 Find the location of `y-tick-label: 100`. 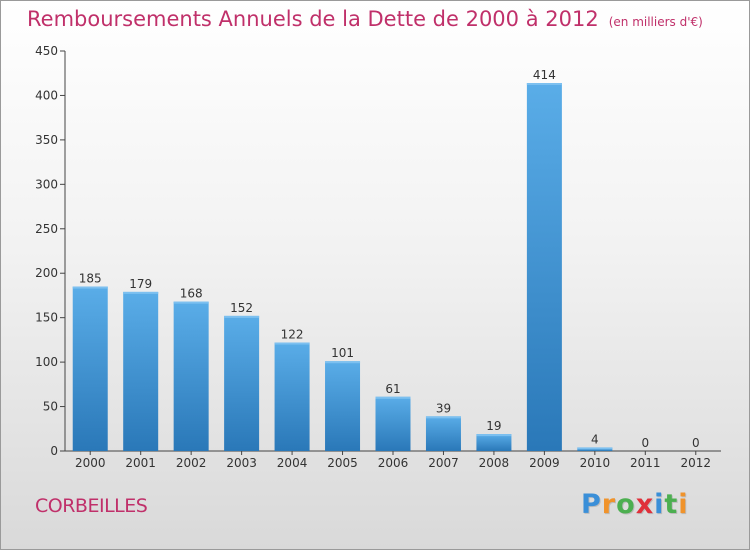

y-tick-label: 100 is located at coordinates (46, 362).